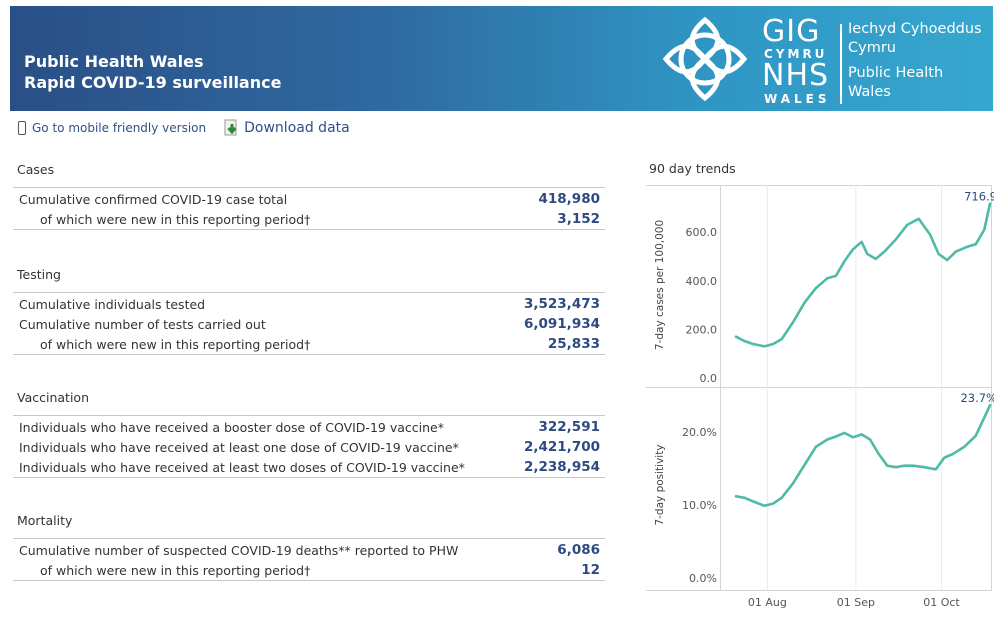 Image resolution: width=998 pixels, height=625 pixels. I want to click on row-label: Cumulative individuals tested, so click(112, 304).